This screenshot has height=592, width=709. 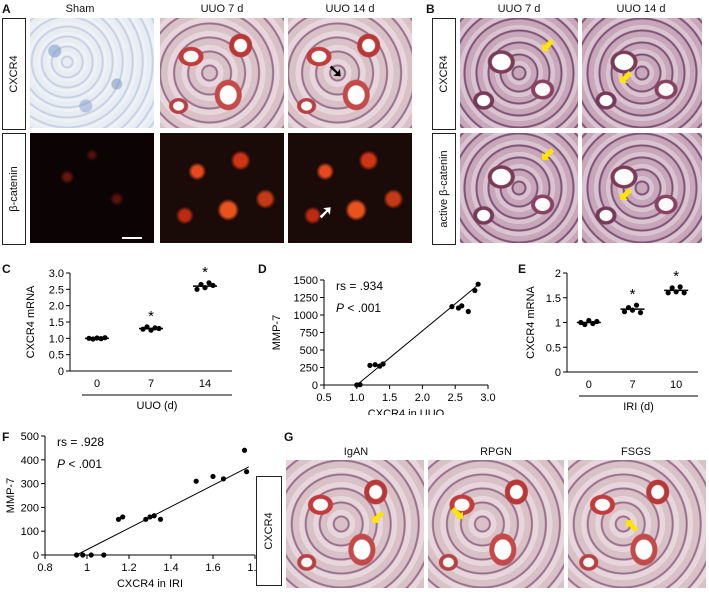 What do you see at coordinates (262, 269) in the screenshot?
I see `panel-label-d: D` at bounding box center [262, 269].